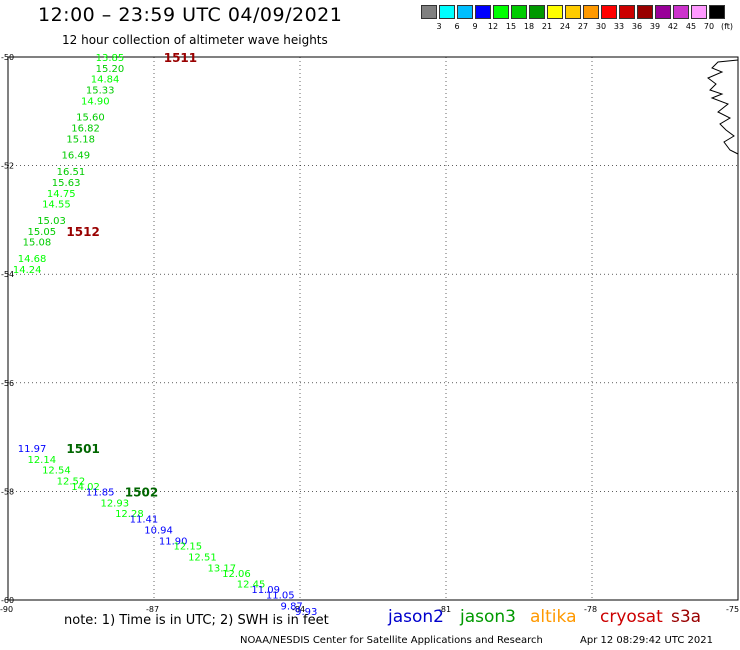 The width and height of the screenshot is (740, 650). Describe the element at coordinates (76, 156) in the screenshot. I see `wave-height-value: 16.49` at that location.